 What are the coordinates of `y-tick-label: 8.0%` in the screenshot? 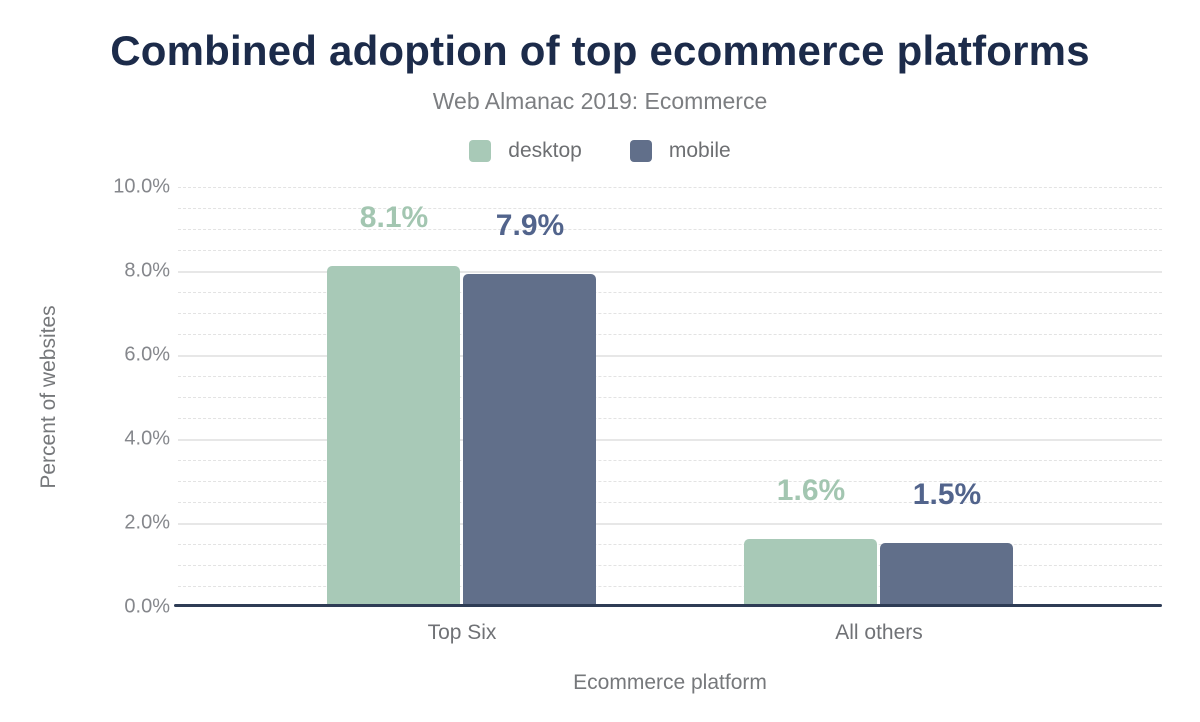 It's located at (147, 270).